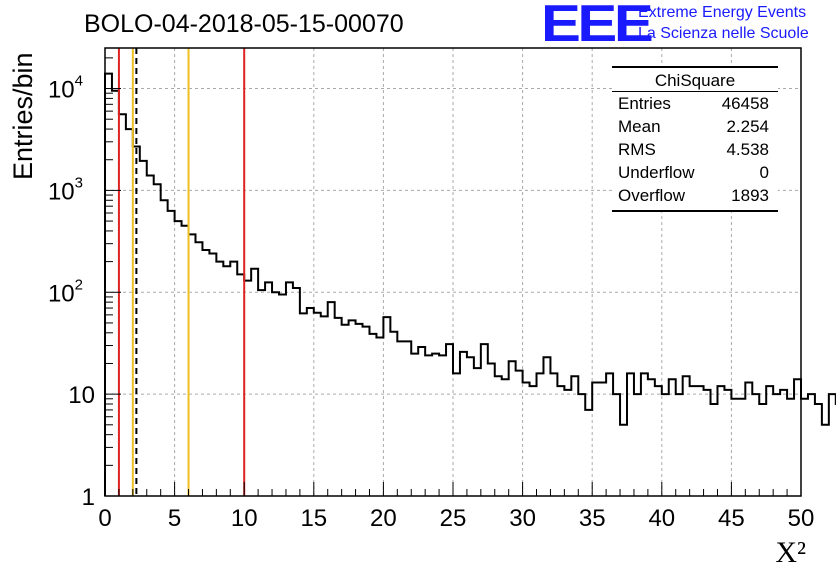 The height and width of the screenshot is (572, 836). What do you see at coordinates (722, 12) in the screenshot?
I see `logo-line-1: Extreme Energy Events` at bounding box center [722, 12].